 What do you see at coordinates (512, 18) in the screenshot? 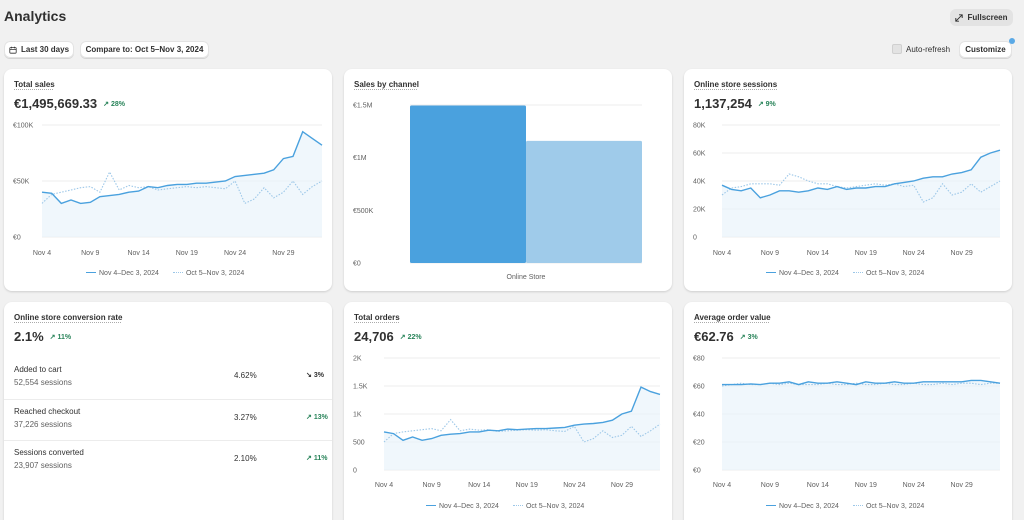
I see `top-bar: Analytics Fullscreen` at bounding box center [512, 18].